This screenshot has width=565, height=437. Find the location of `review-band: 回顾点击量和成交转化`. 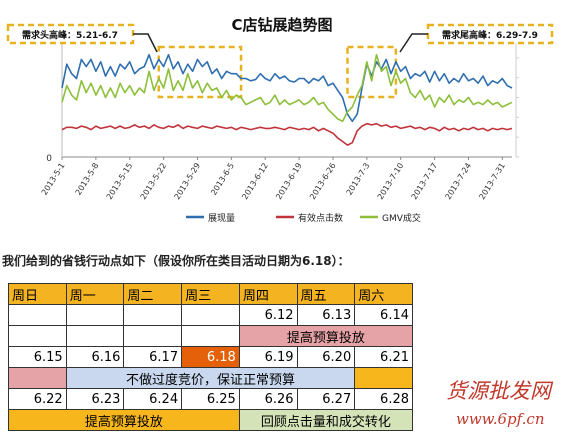

review-band: 回顾点击量和成交转化 is located at coordinates (326, 420).